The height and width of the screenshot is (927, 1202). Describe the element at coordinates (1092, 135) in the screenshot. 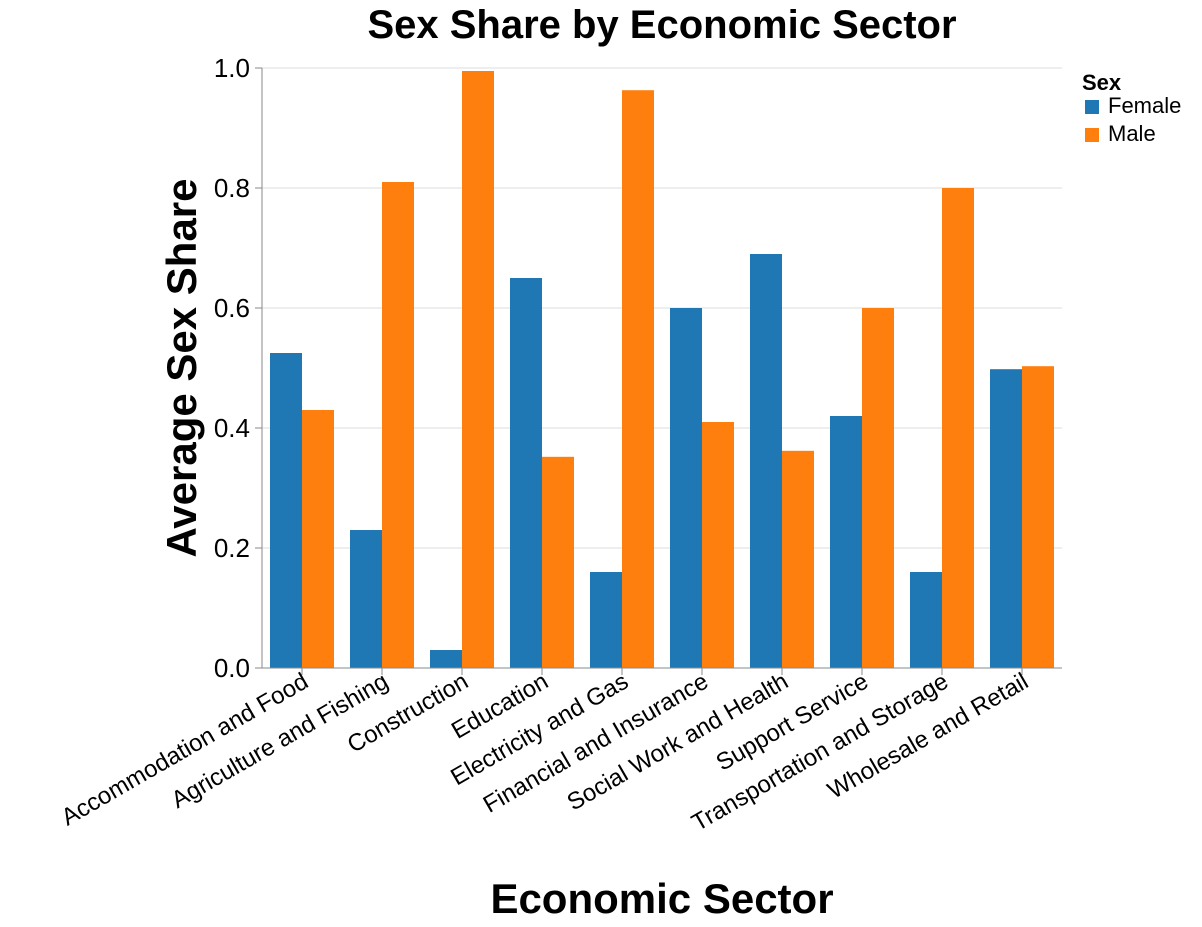

I see `legend-swatch-male` at that location.